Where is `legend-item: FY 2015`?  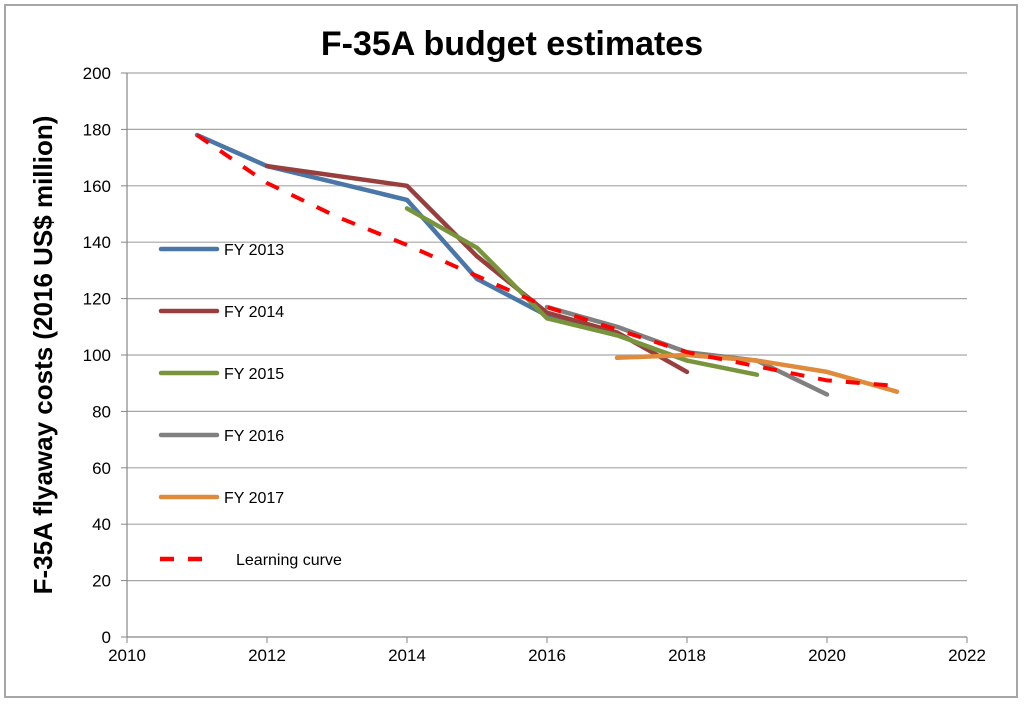
legend-item: FY 2015 is located at coordinates (221, 374).